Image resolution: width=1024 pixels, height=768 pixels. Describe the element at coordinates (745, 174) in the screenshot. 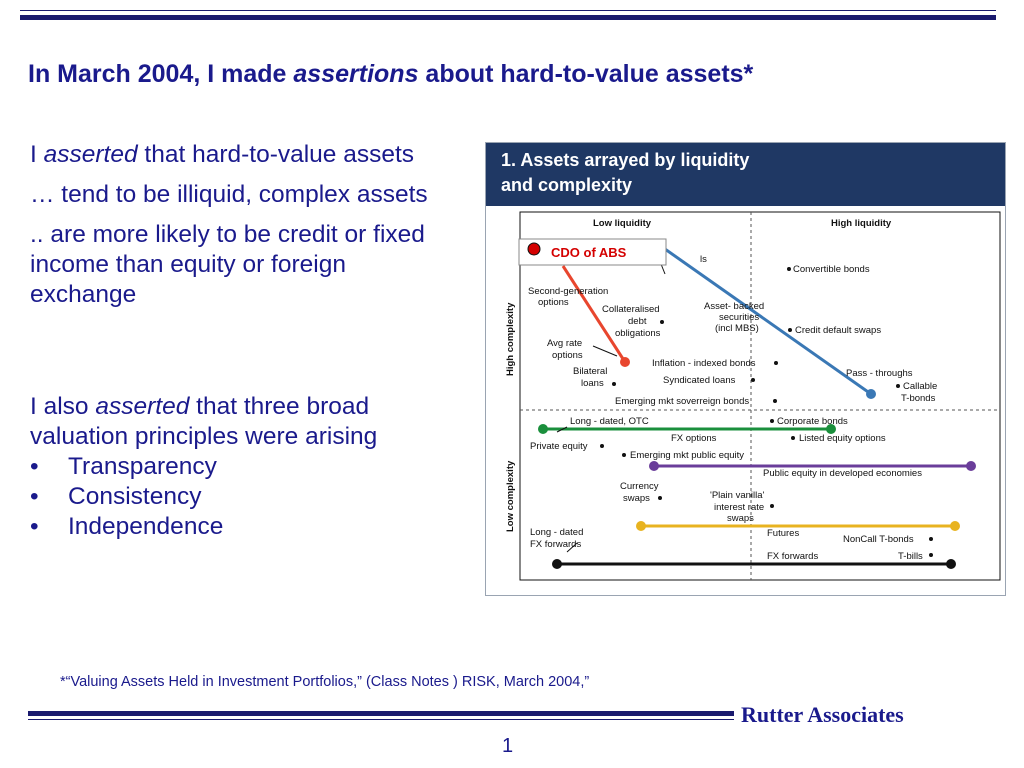

I see `figure-header` at that location.